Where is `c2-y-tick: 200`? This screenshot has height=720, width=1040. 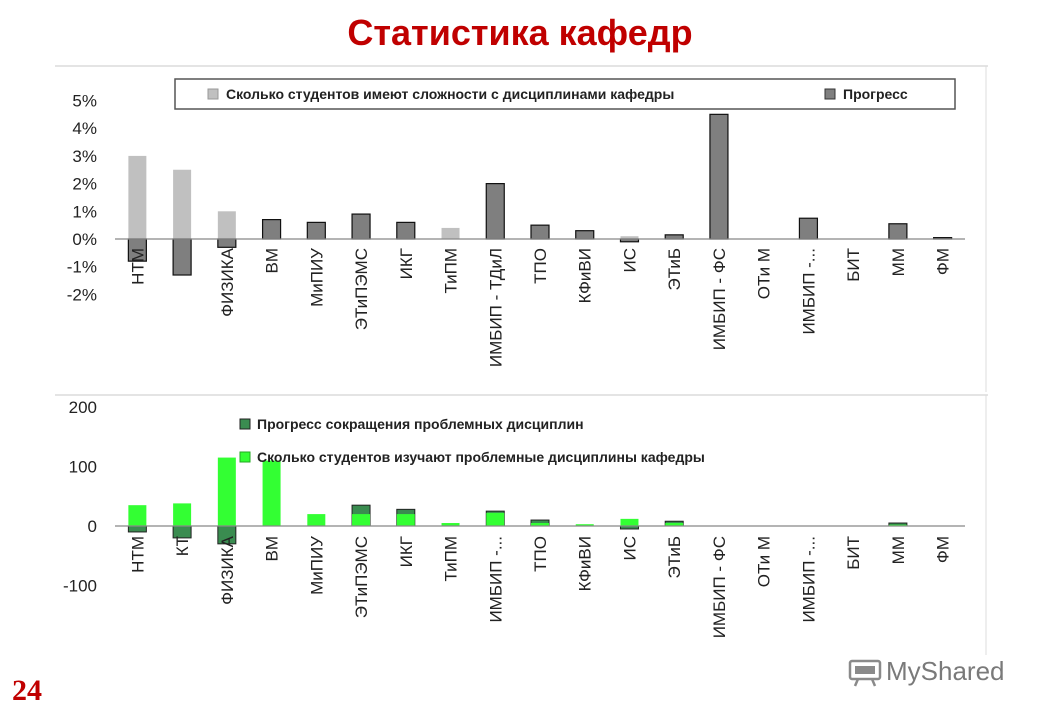 c2-y-tick: 200 is located at coordinates (83, 407).